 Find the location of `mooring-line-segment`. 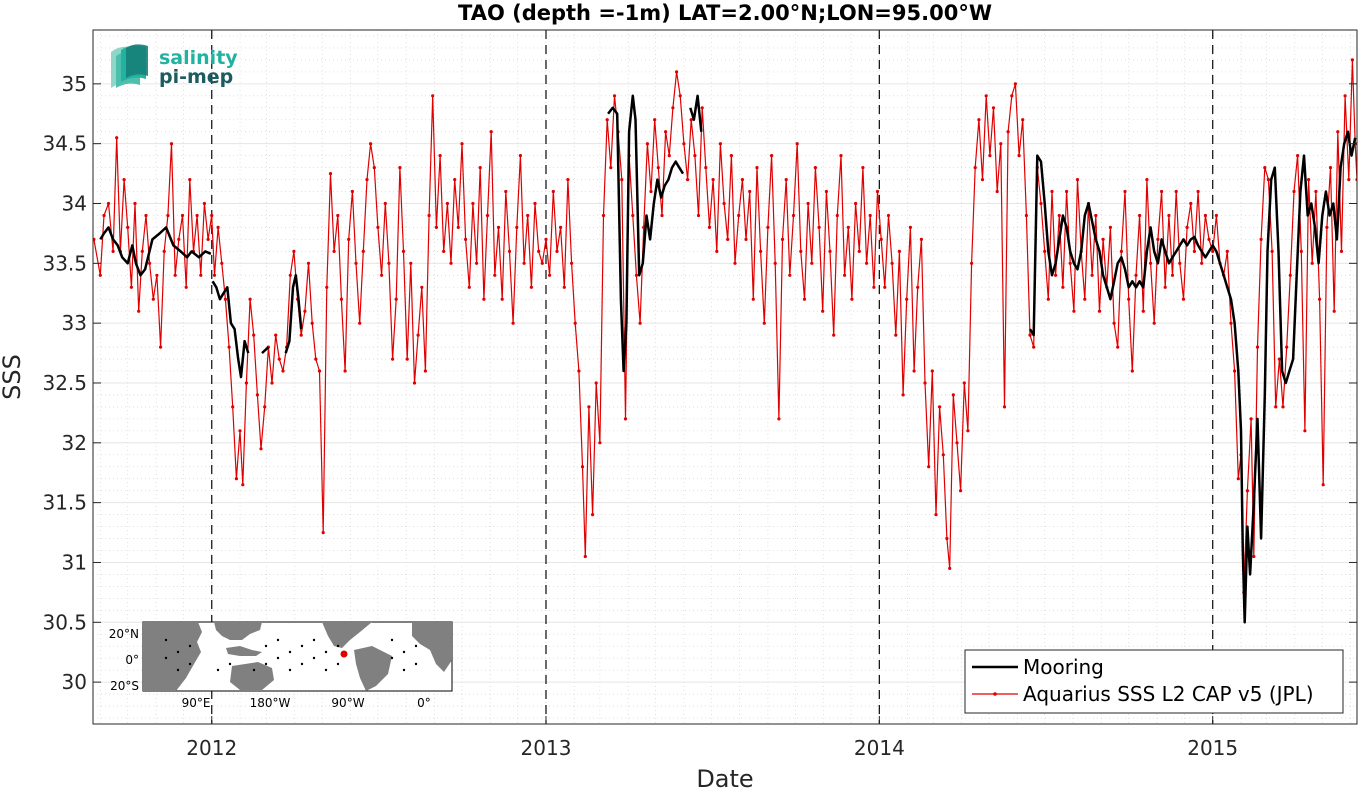

mooring-line-segment is located at coordinates (265, 350).